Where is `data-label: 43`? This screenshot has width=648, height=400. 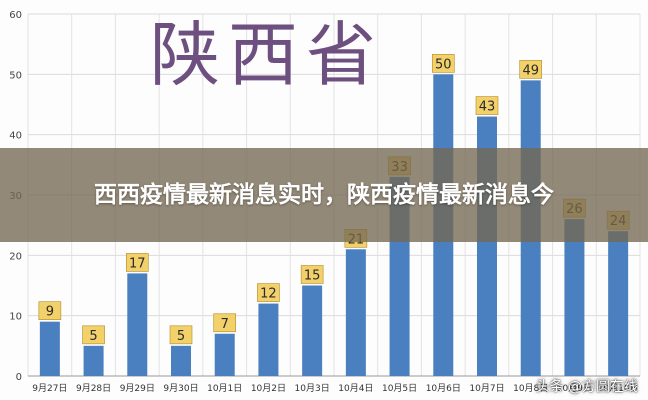 data-label: 43 is located at coordinates (487, 107).